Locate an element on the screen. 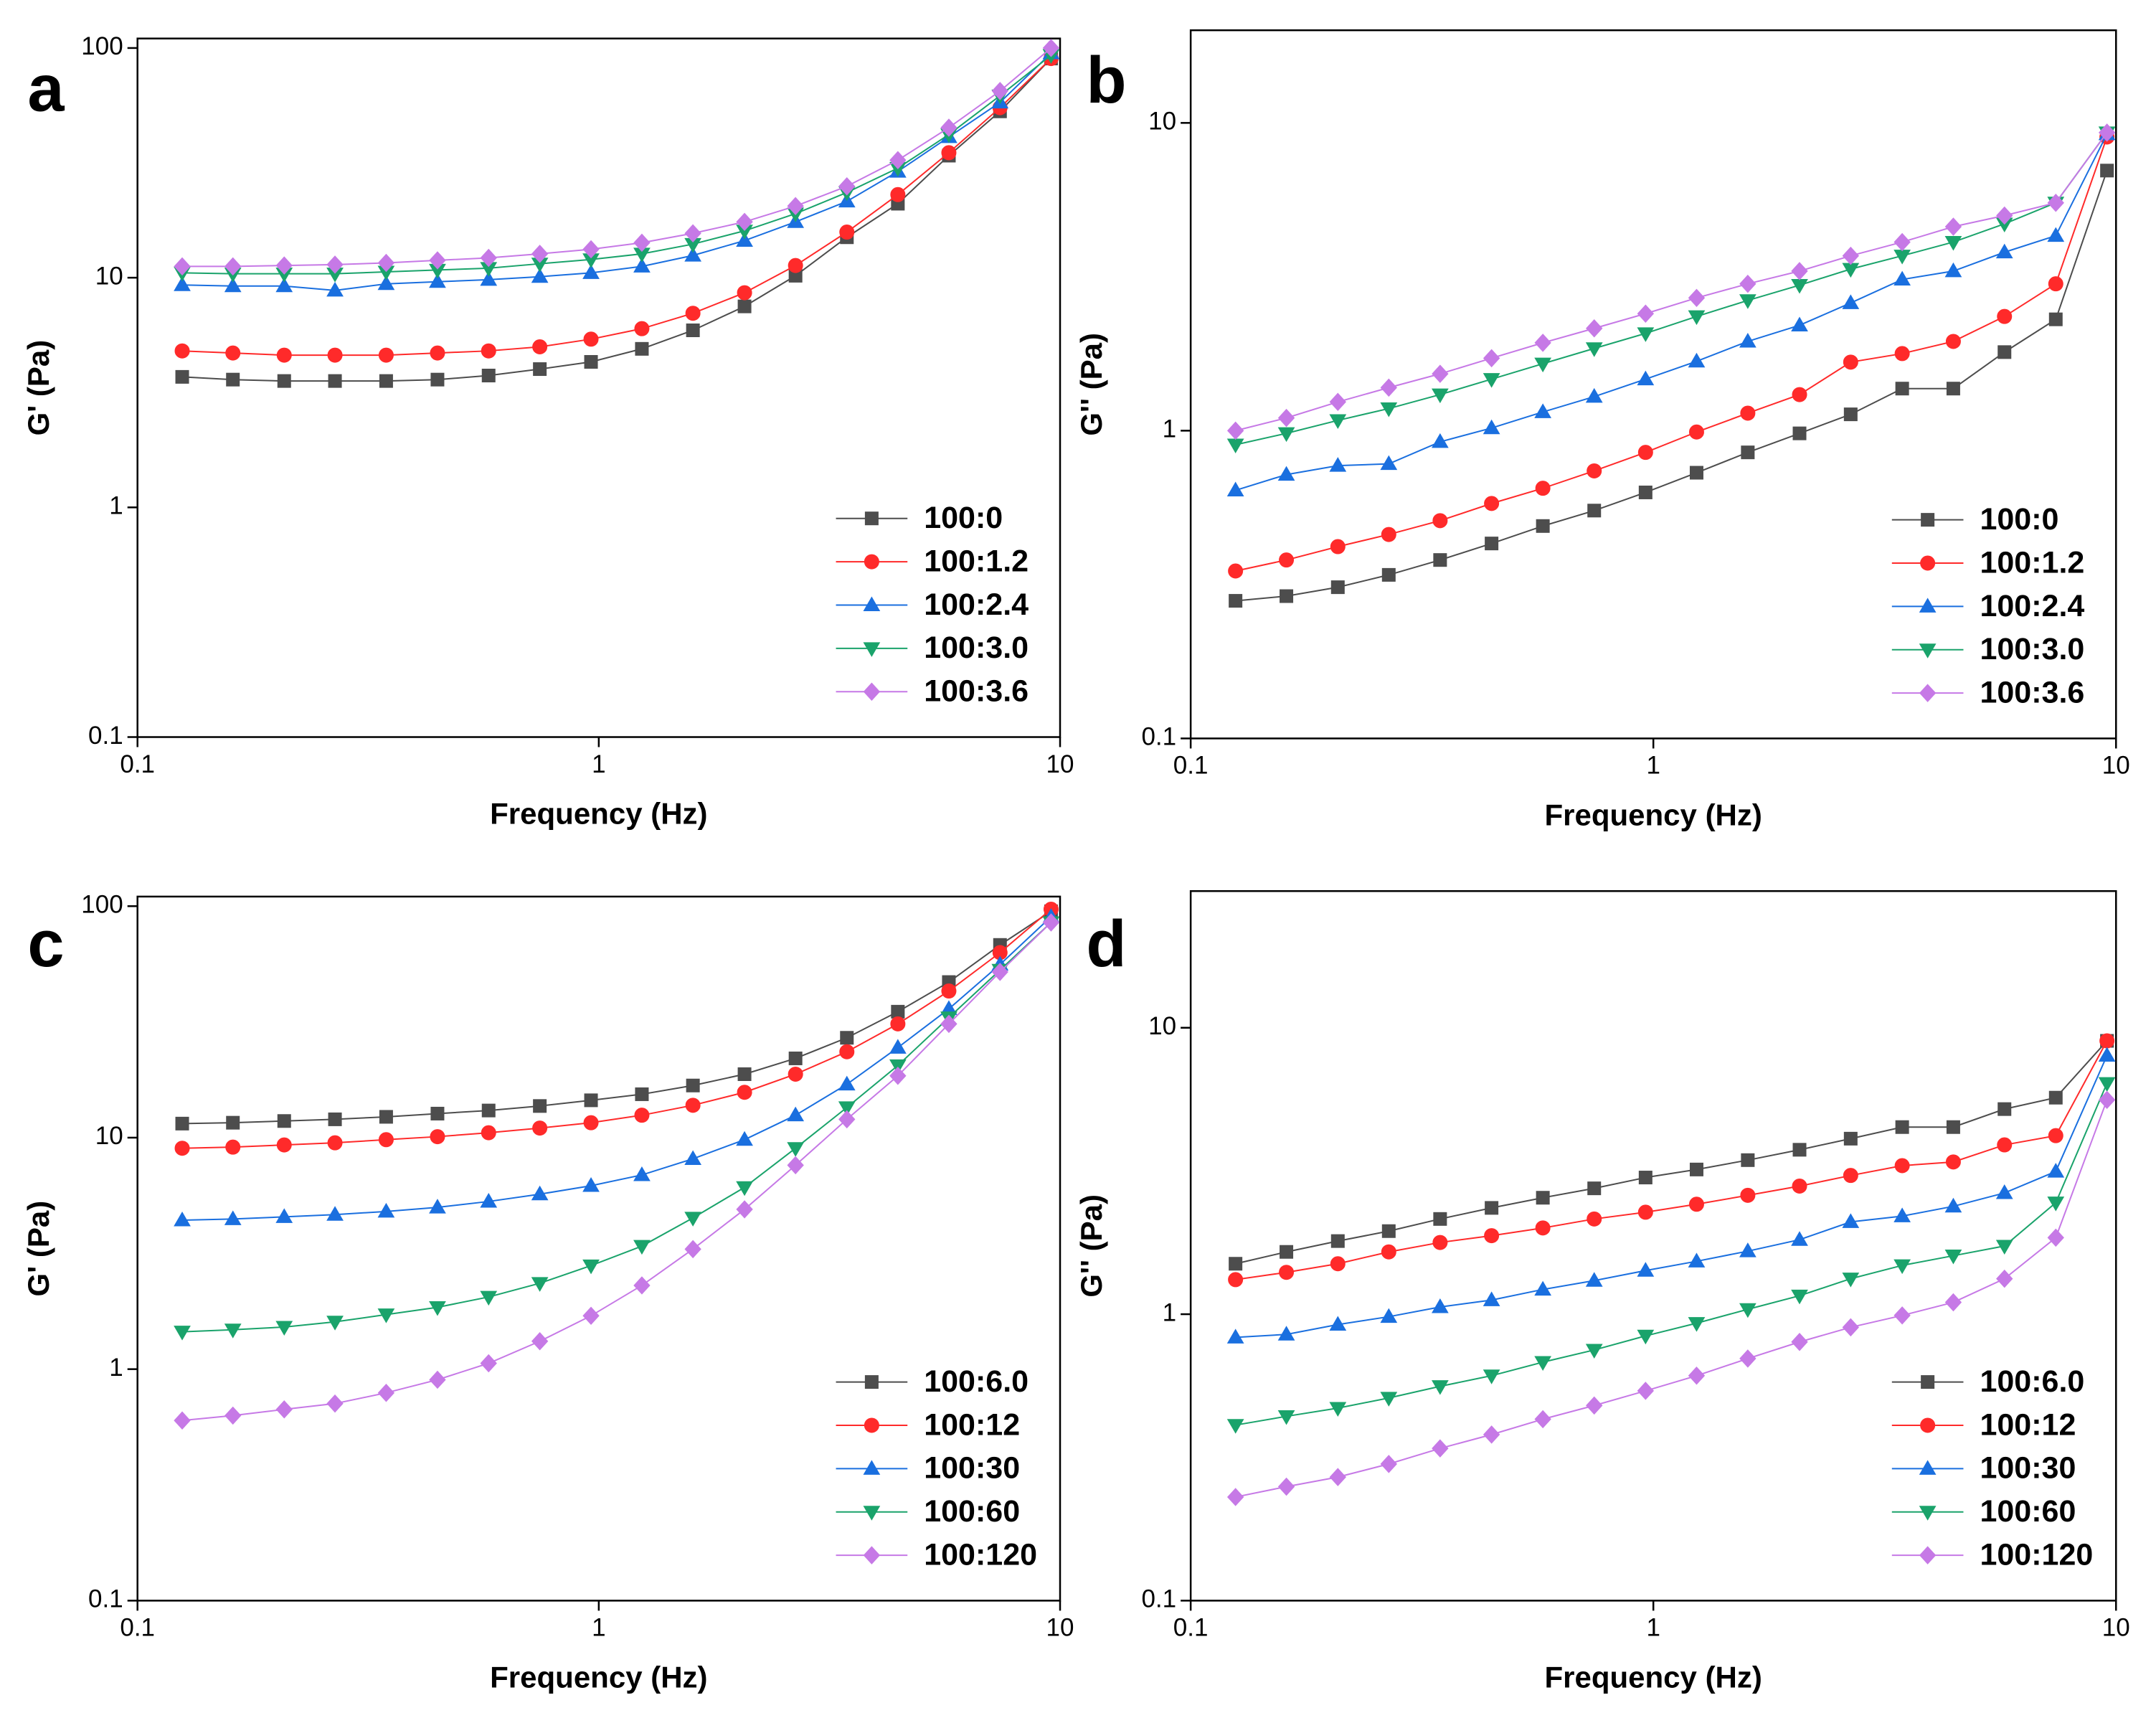 This screenshot has height=1718, width=2156. legend-label: 100:2.4 is located at coordinates (976, 604).